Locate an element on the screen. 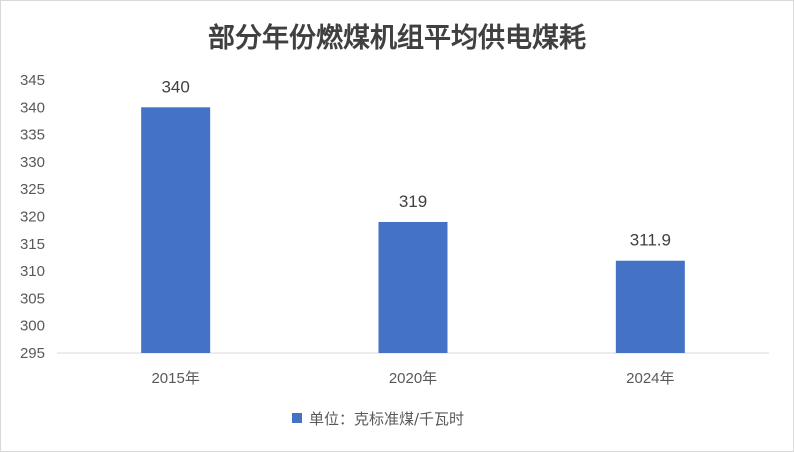 The image size is (794, 452). data-label: 319 is located at coordinates (413, 201).